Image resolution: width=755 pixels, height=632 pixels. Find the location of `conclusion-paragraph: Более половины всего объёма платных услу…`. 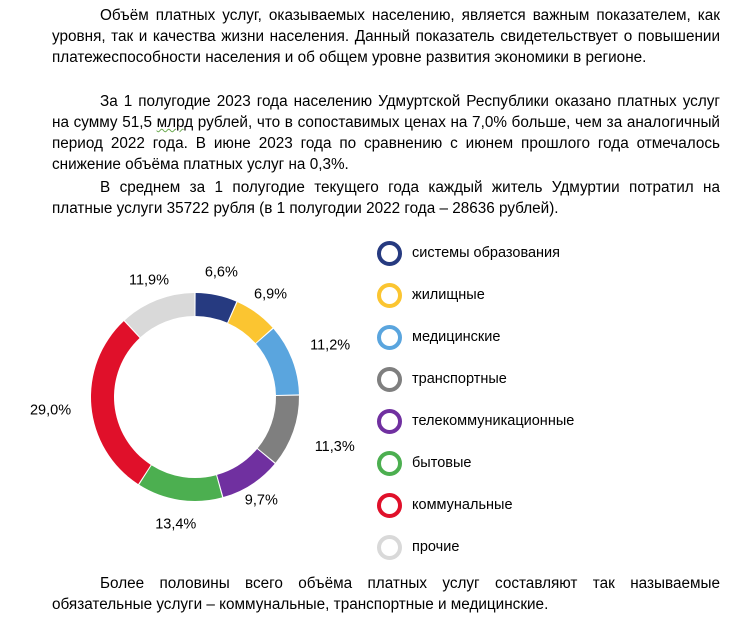

conclusion-paragraph: Более половины всего объёма платных услу… is located at coordinates (386, 594).